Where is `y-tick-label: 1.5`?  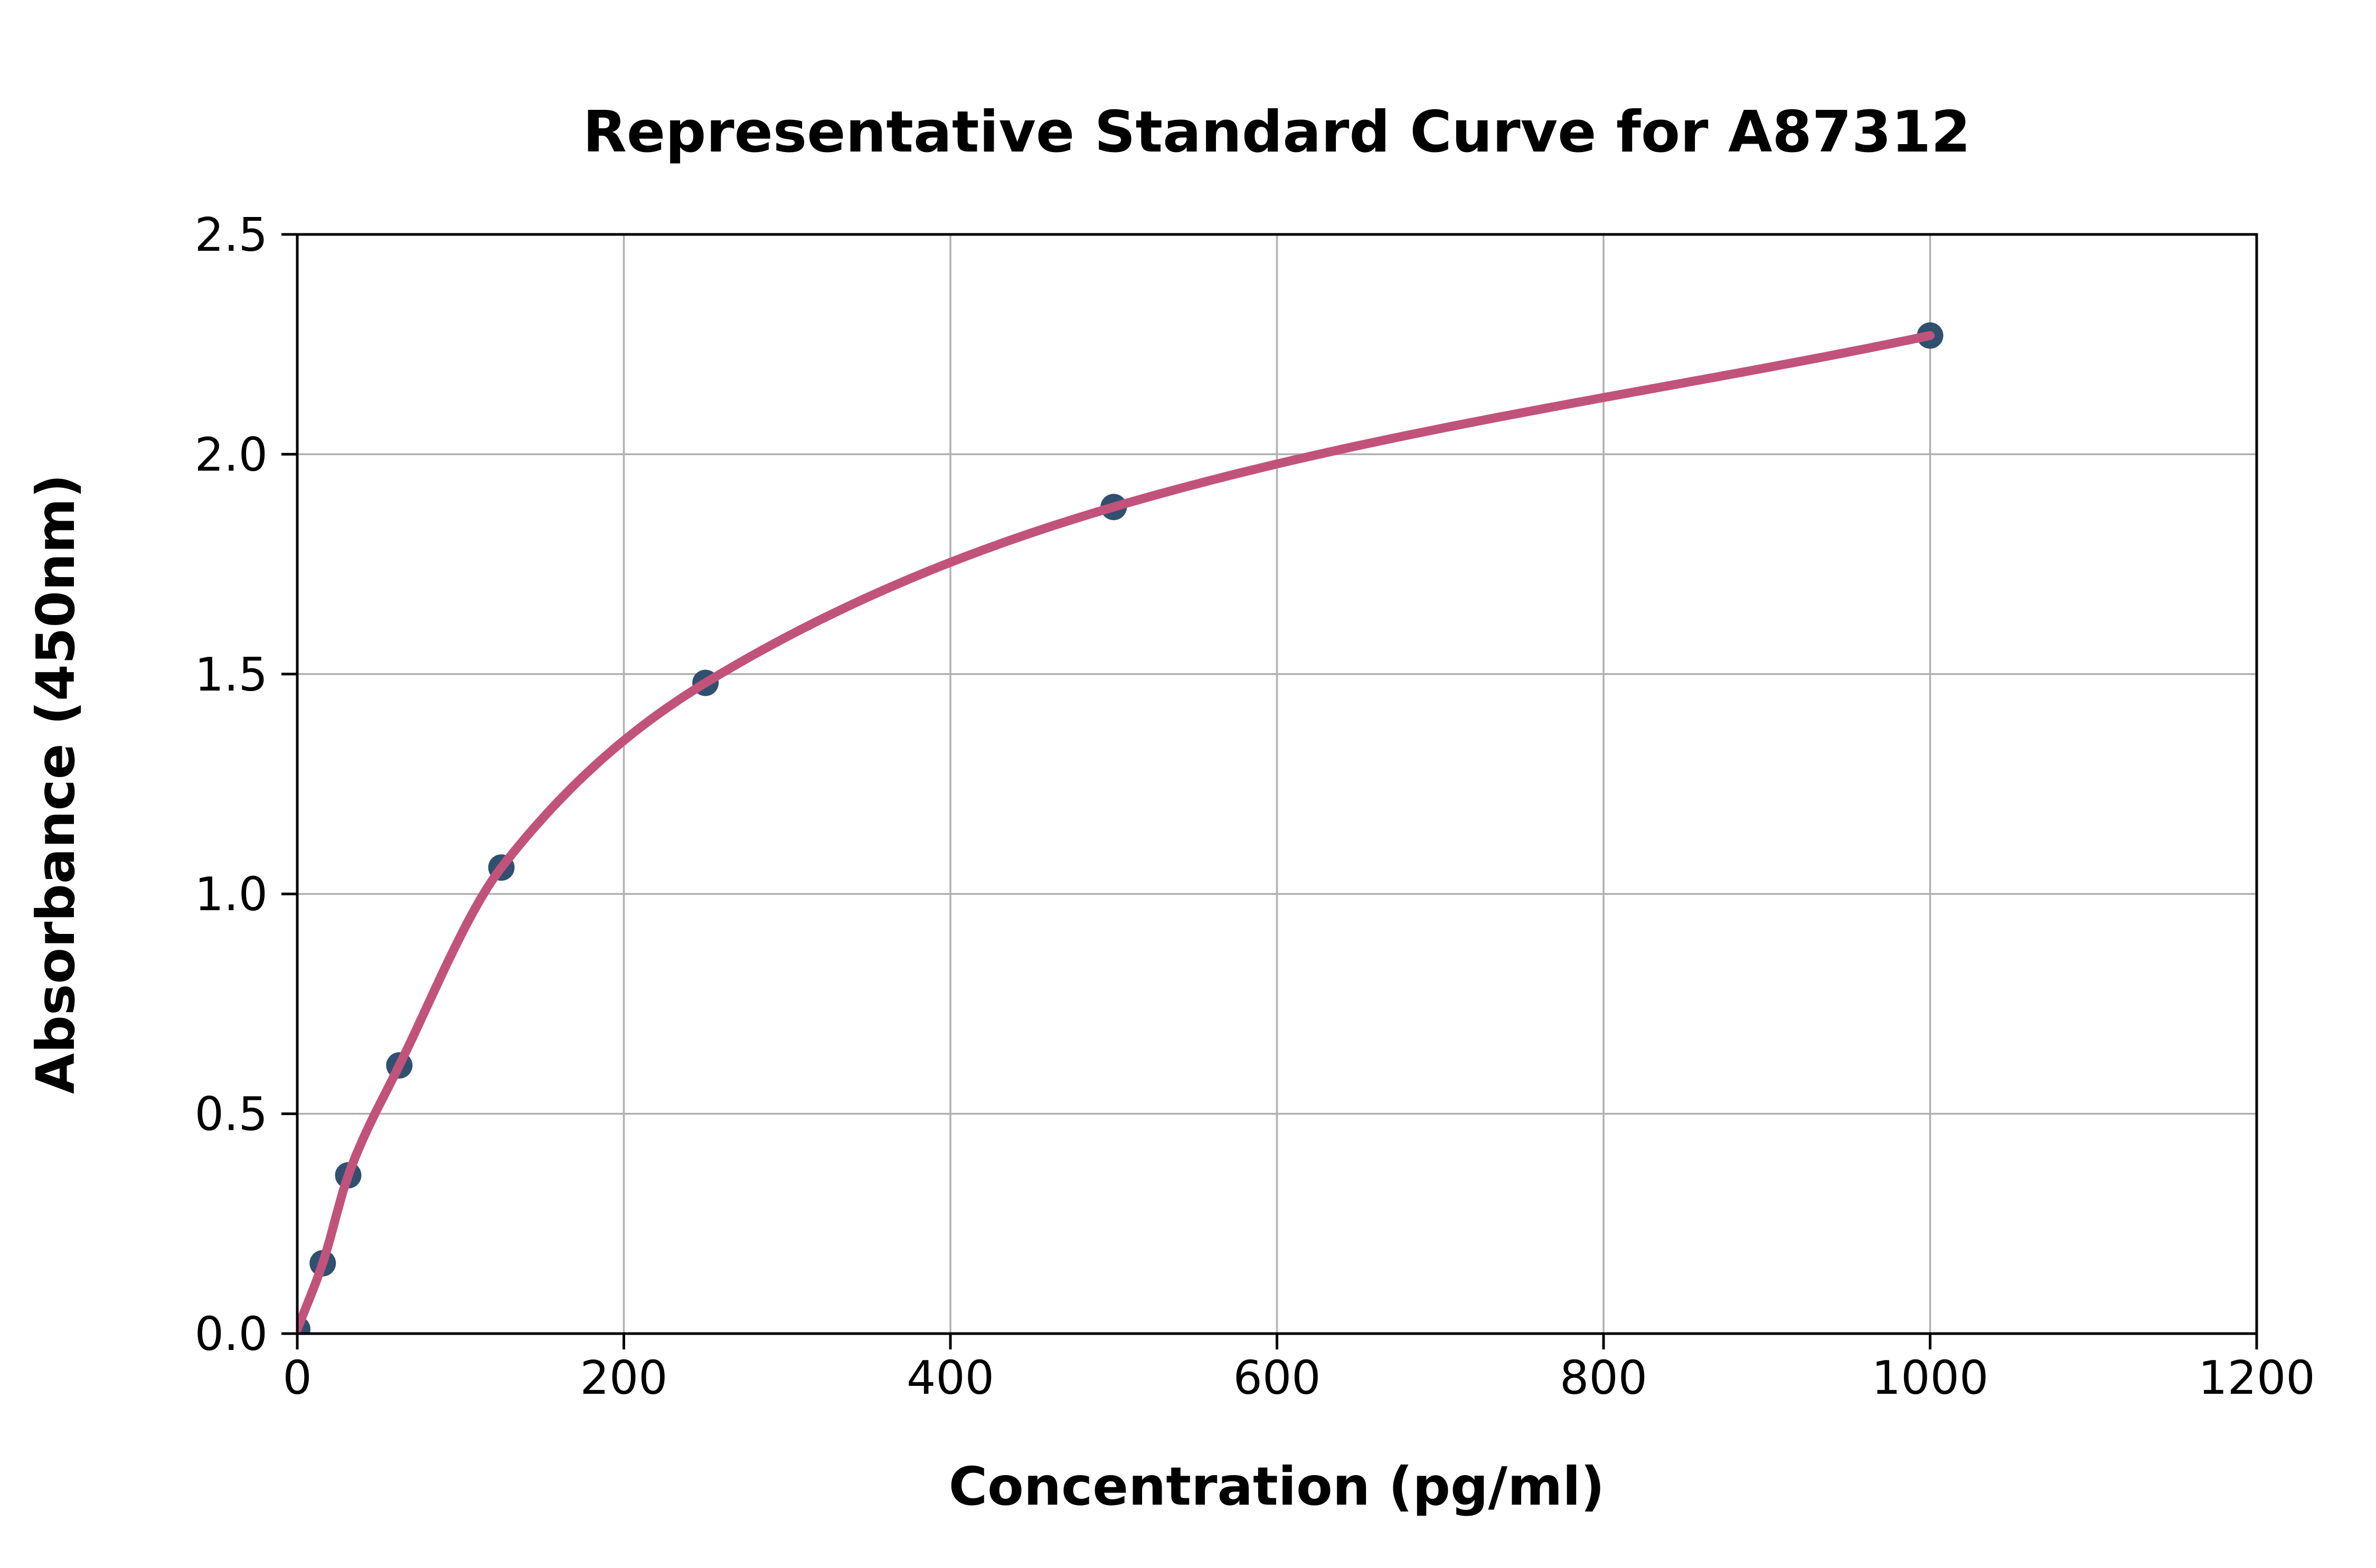 y-tick-label: 1.5 is located at coordinates (232, 675).